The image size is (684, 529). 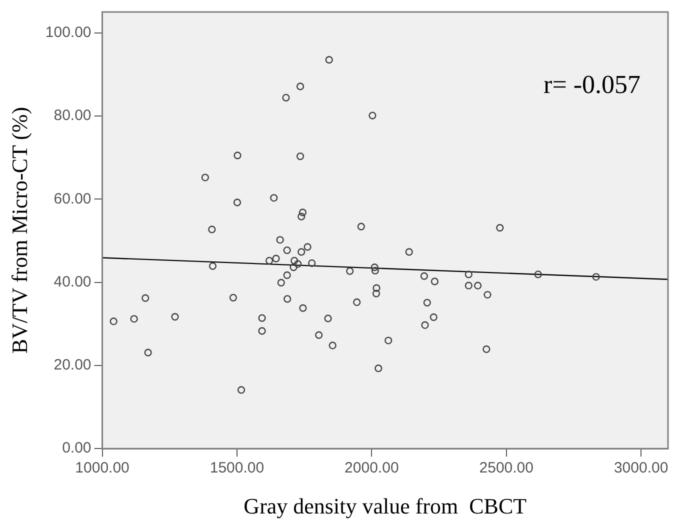 I want to click on x-tick-label: 1500.00, so click(x=237, y=468).